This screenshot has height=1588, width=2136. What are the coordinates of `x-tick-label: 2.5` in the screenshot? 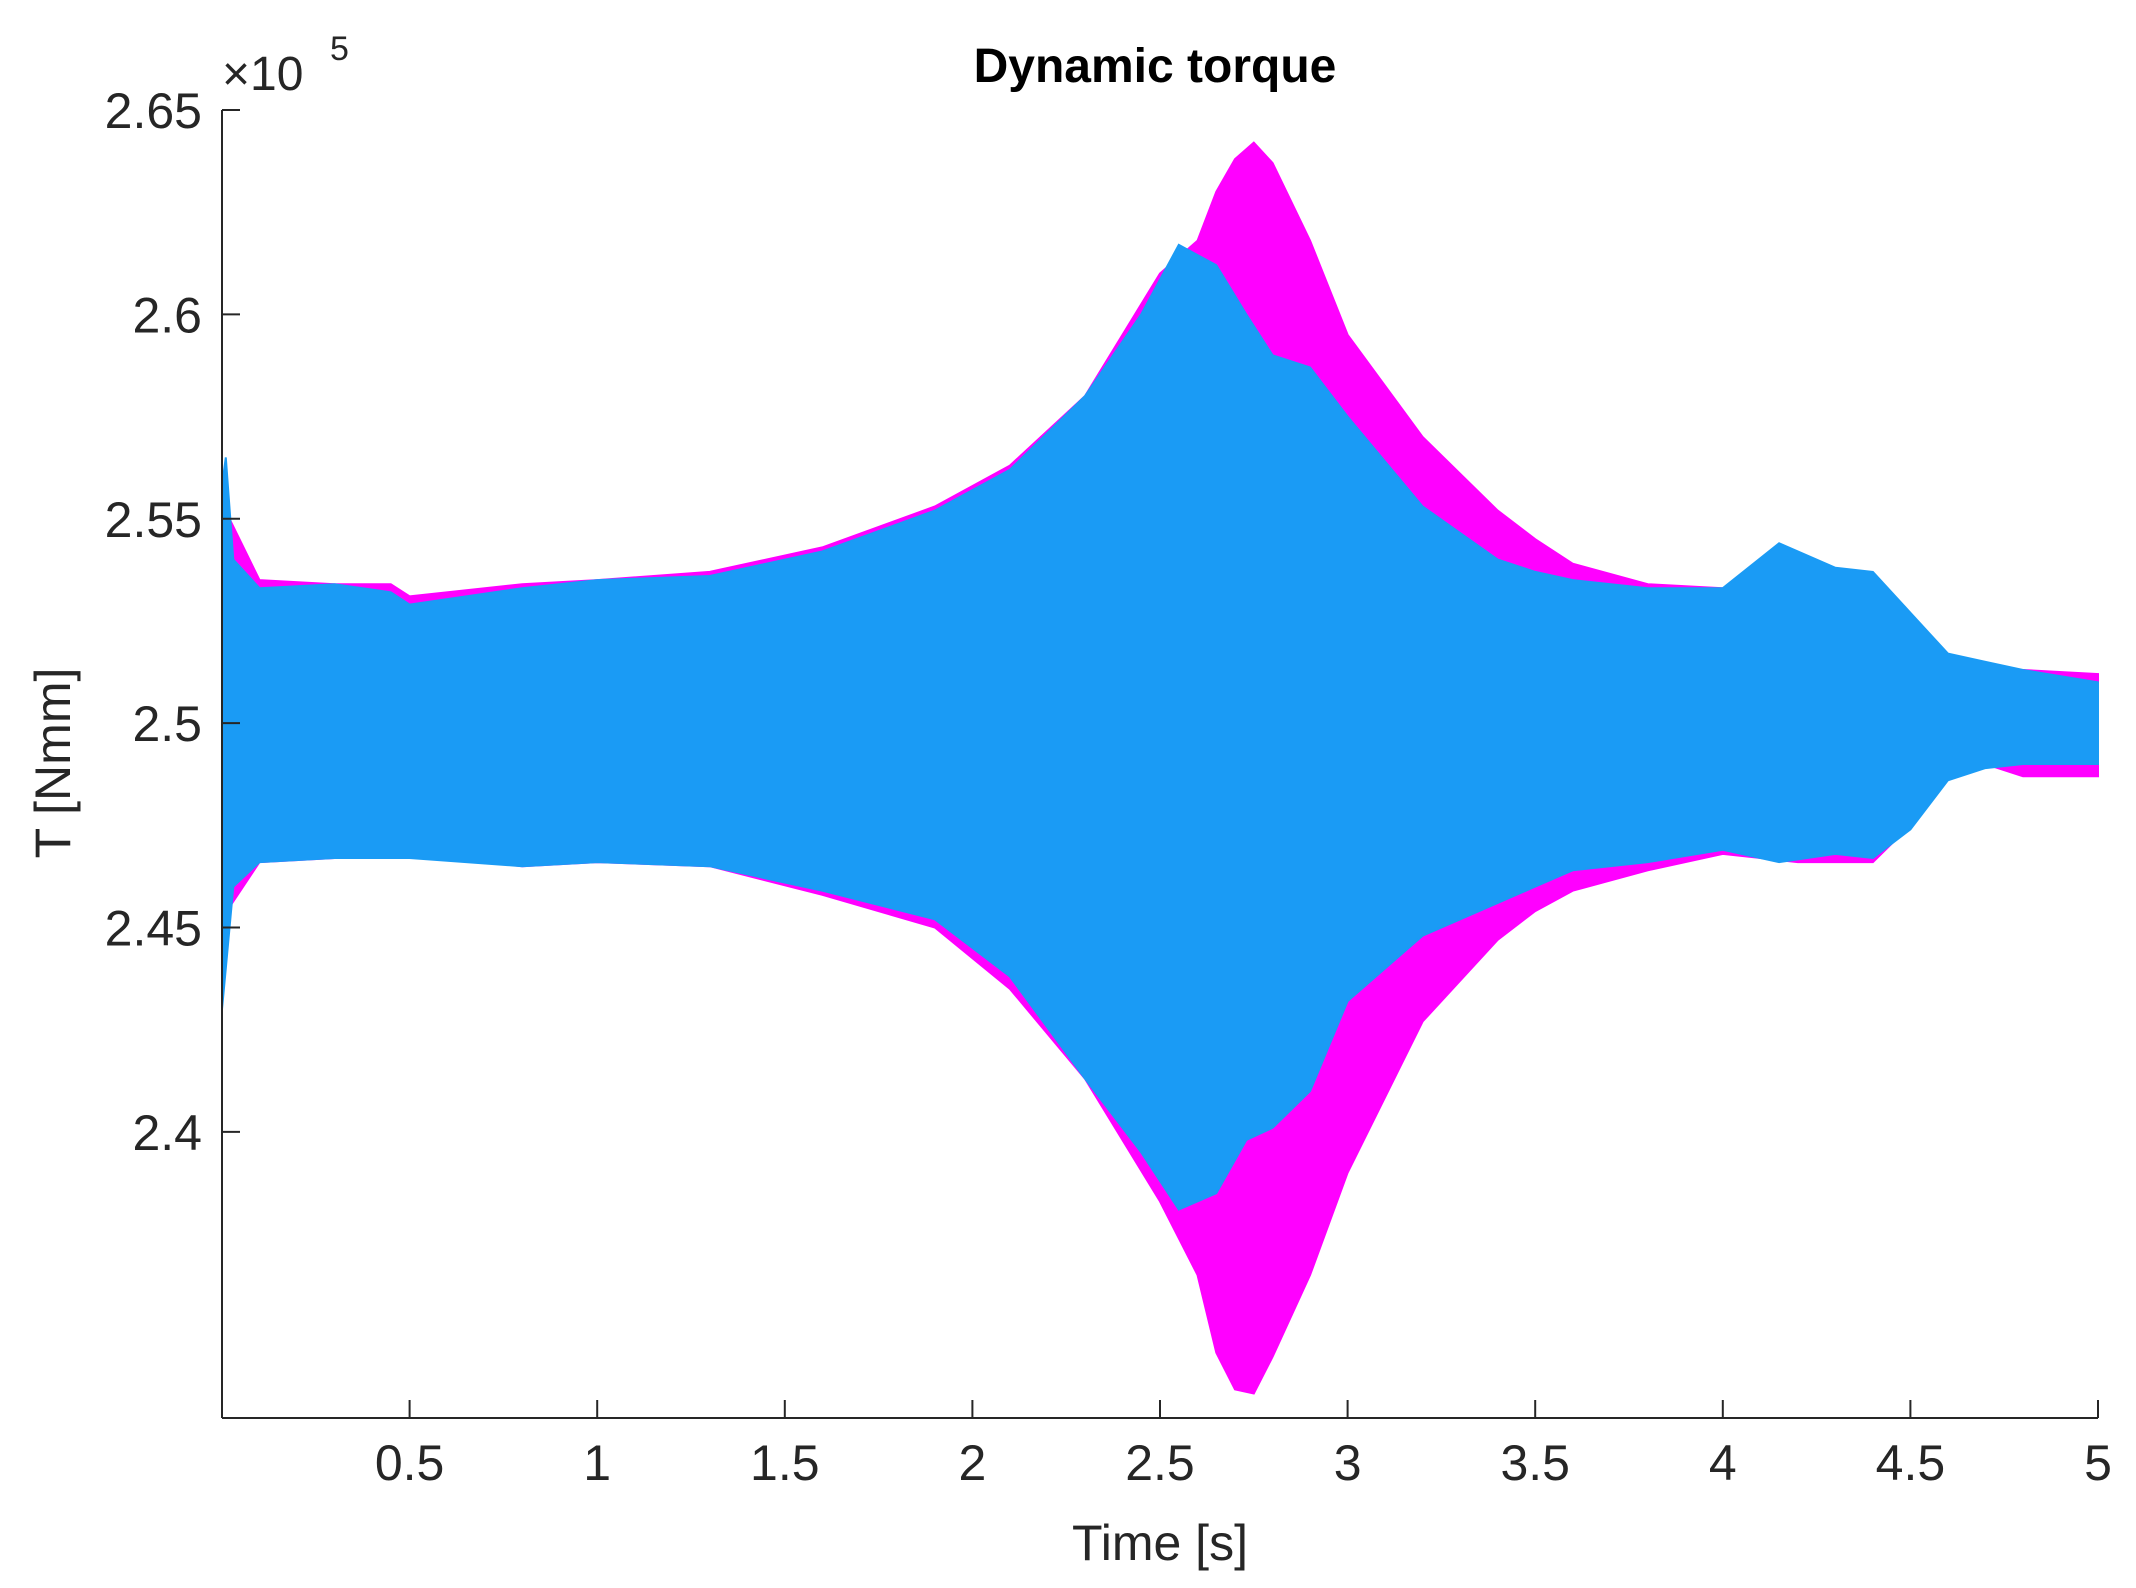 It's located at (1160, 1463).